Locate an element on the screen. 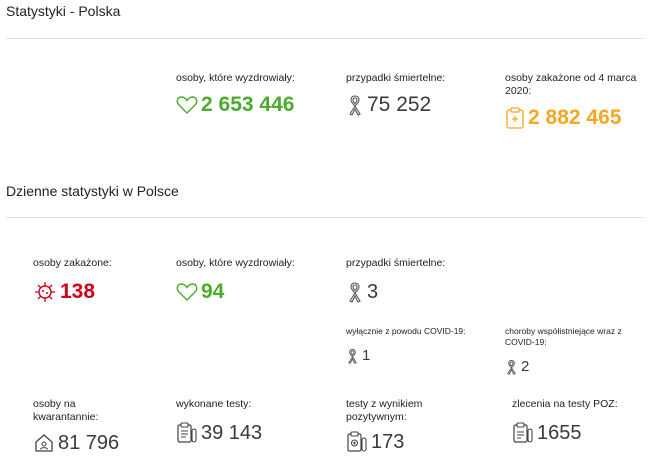 The image size is (650, 471). stat-tests-done: wykonane testy: 39 143 is located at coordinates (251, 421).